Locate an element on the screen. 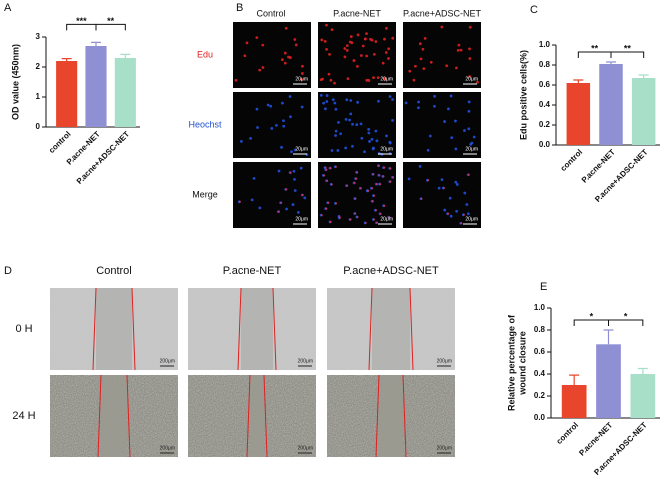  x-tick-label: P.acne+ADSC-NET is located at coordinates (103, 157).